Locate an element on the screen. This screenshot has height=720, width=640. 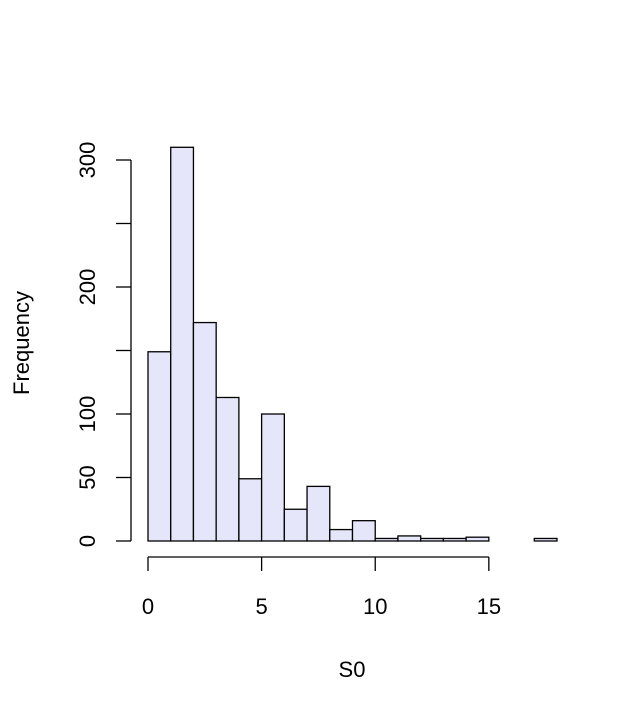
x-tick-label: 10 is located at coordinates (375, 606).